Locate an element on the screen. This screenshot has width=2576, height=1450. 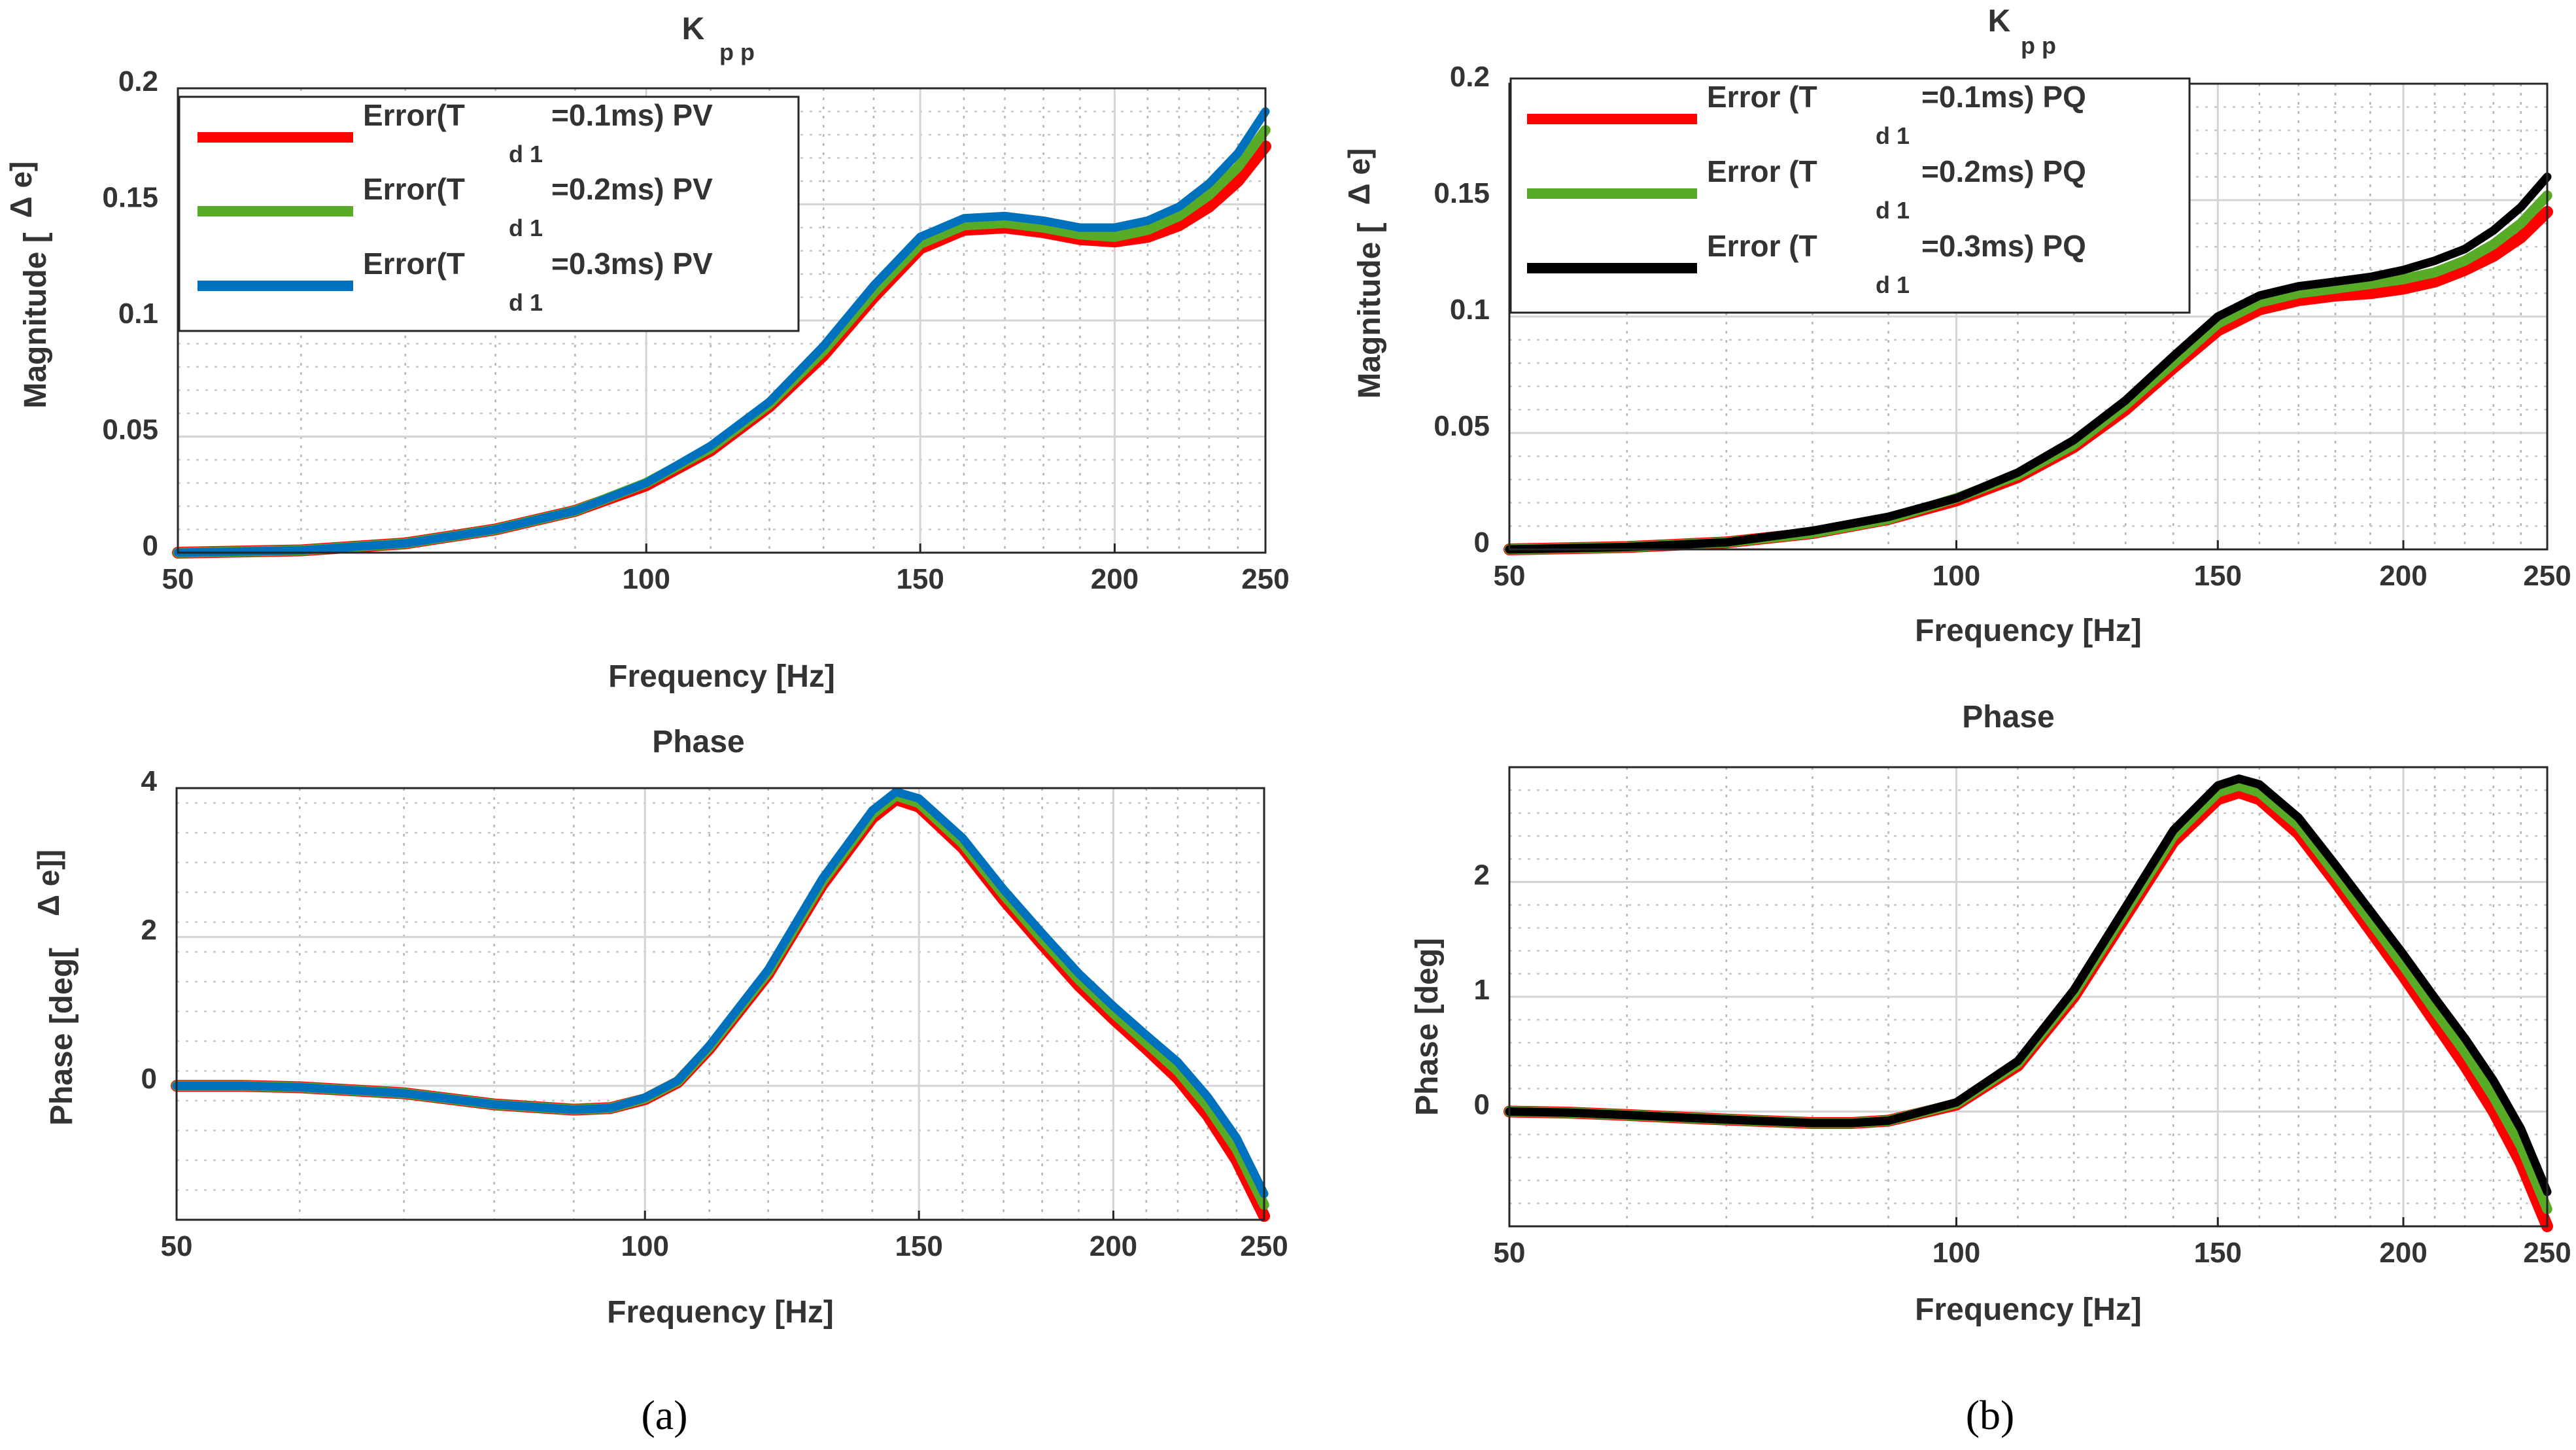
legend-label-suffix: =0.3ms) PV is located at coordinates (632, 264).